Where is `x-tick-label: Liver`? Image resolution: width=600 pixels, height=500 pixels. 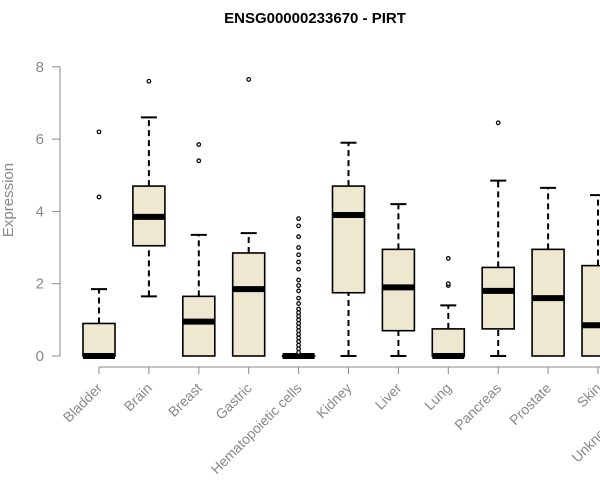
x-tick-label: Liver is located at coordinates (388, 396).